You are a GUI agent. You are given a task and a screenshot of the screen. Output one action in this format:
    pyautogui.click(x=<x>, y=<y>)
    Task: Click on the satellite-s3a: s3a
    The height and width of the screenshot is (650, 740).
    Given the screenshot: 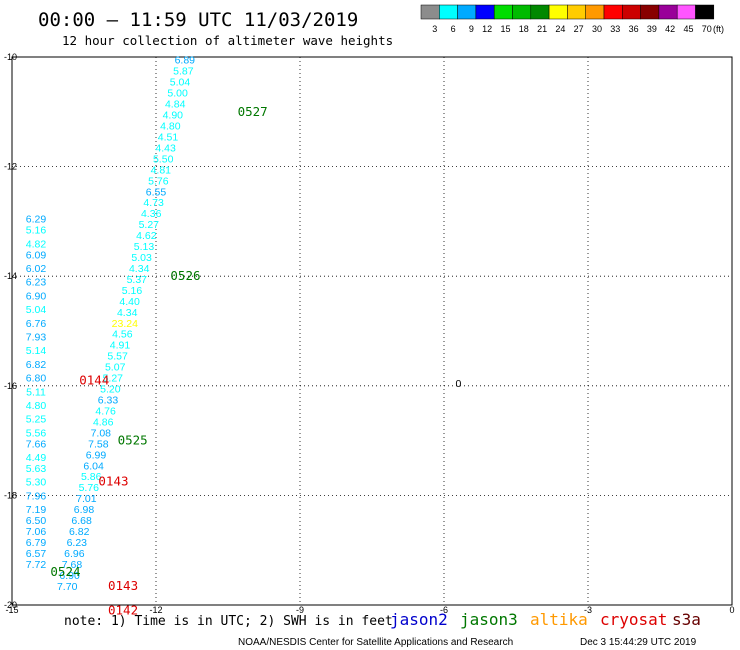 What is the action you would take?
    pyautogui.click(x=686, y=619)
    